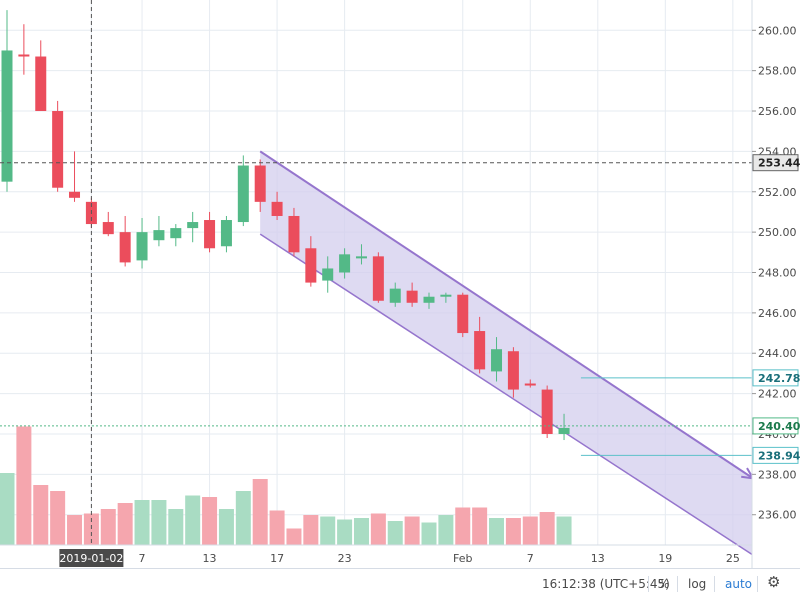  I want to click on gear-icon: ⚙, so click(774, 582).